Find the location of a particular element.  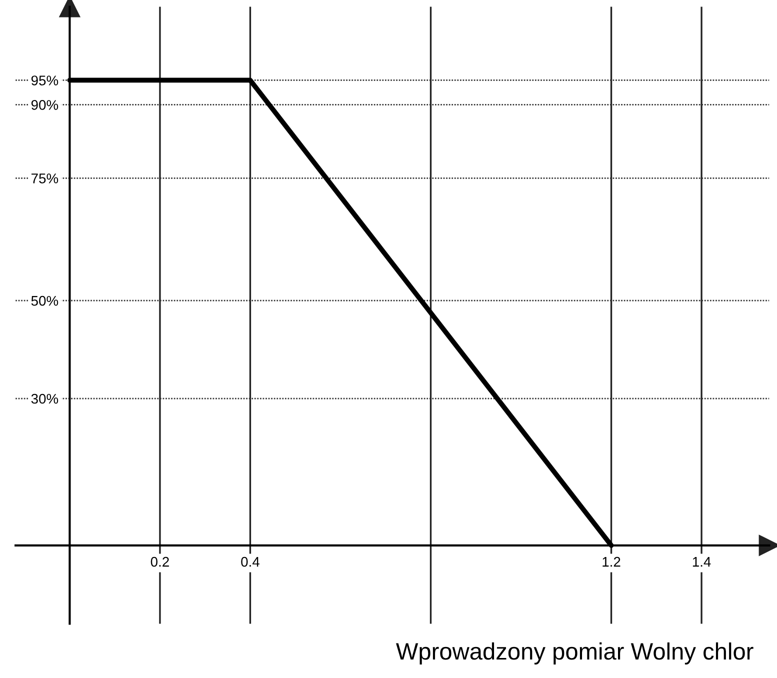

y-tick-label: 50% is located at coordinates (44, 301).